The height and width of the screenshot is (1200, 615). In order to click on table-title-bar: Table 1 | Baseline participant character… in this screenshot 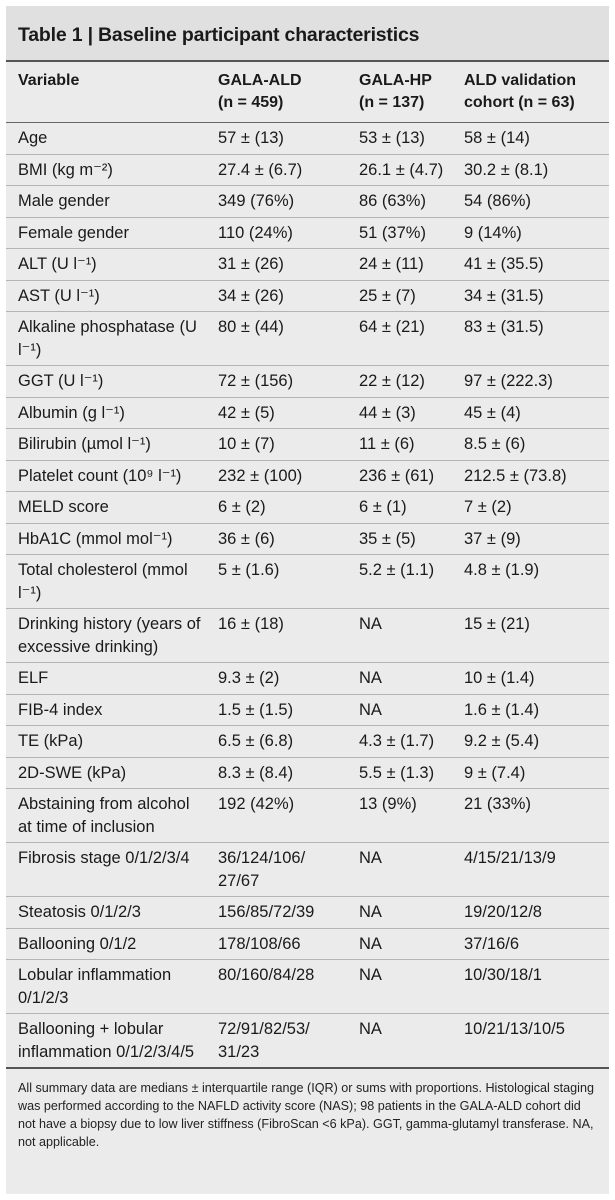, I will do `click(307, 34)`.